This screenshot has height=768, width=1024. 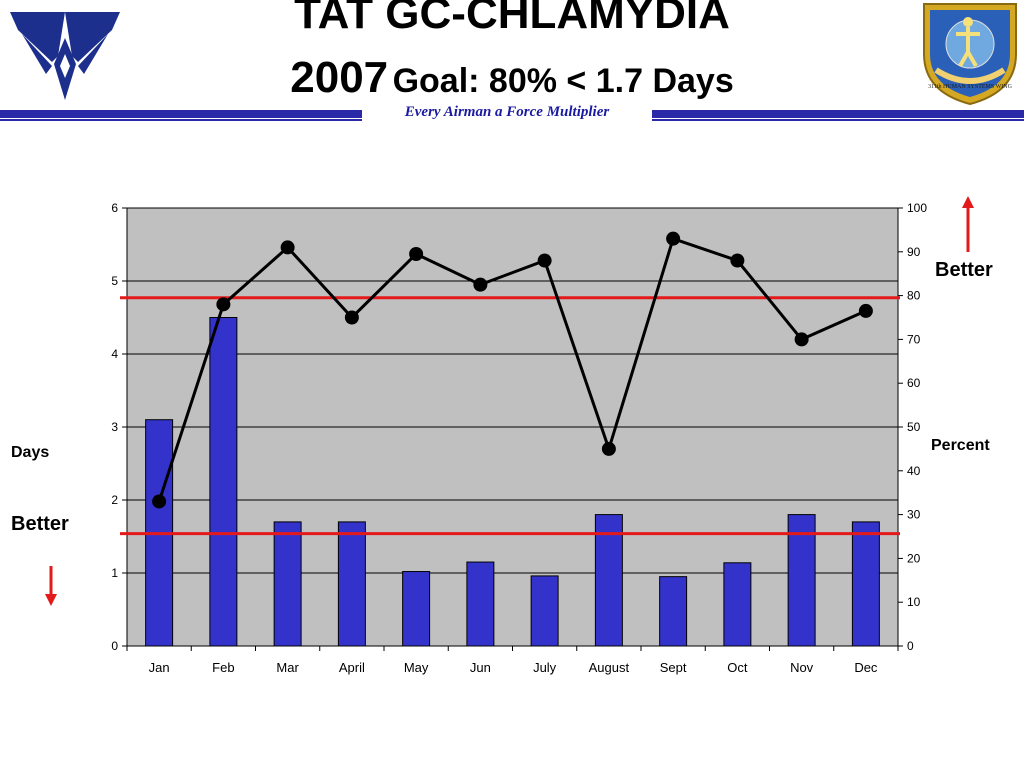 What do you see at coordinates (563, 81) in the screenshot?
I see `title-goal: Goal: 80% < 1.7 Days` at bounding box center [563, 81].